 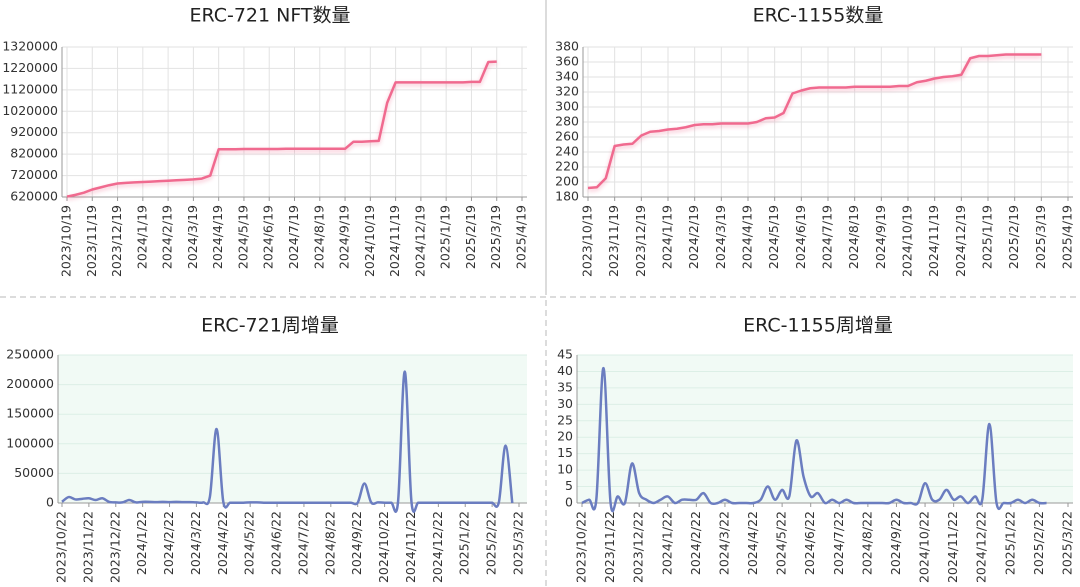 I want to click on y-tick-label: 180, so click(x=567, y=196).